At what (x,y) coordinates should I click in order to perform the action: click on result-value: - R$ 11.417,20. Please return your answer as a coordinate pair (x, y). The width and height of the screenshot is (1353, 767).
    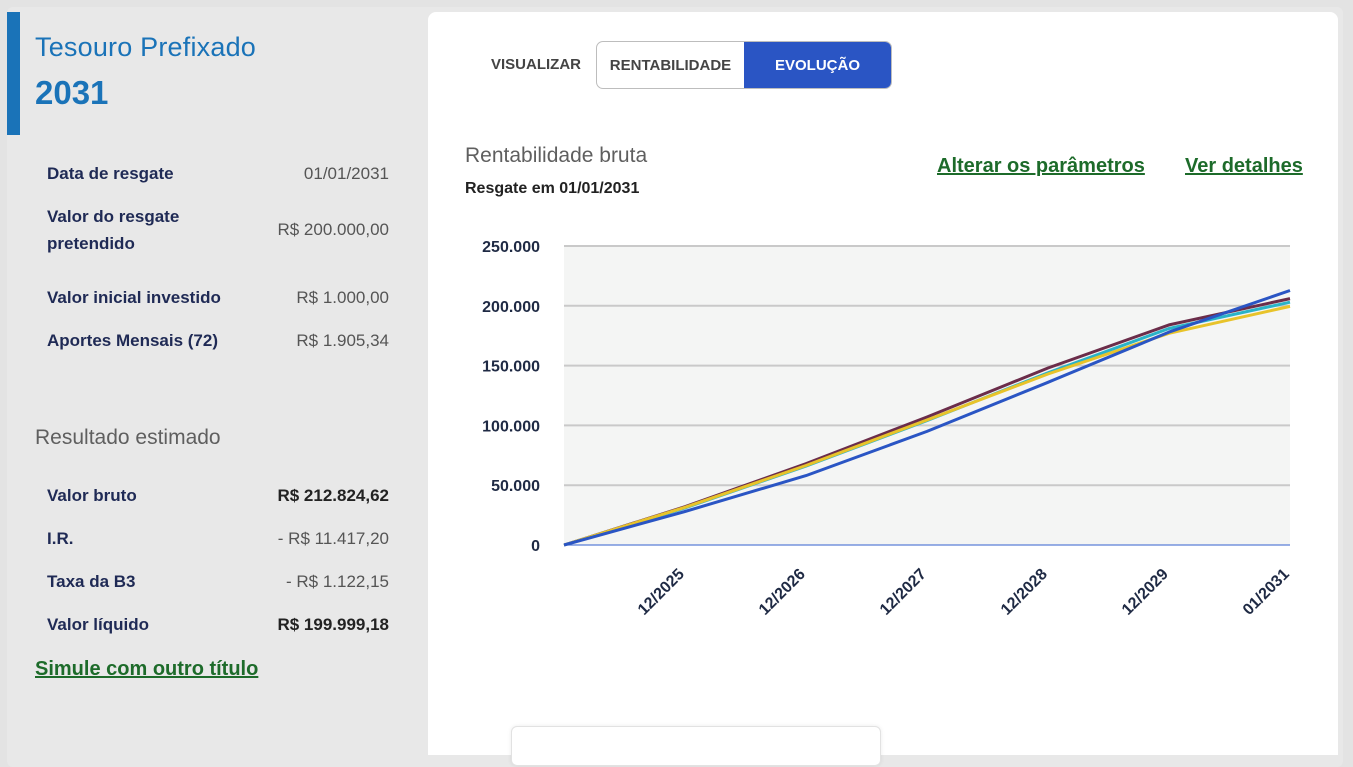
    Looking at the image, I should click on (333, 538).